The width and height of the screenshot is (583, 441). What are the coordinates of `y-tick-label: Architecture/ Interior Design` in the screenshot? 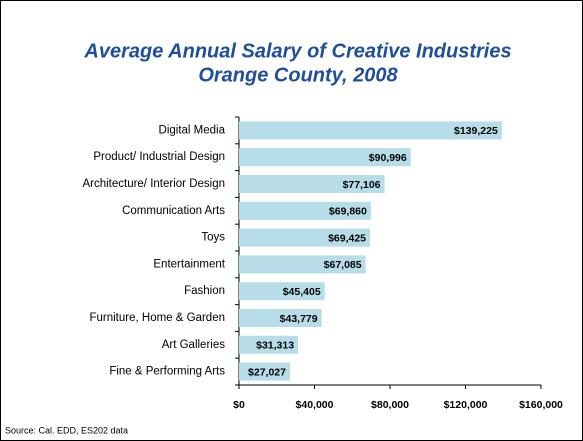 It's located at (153, 184).